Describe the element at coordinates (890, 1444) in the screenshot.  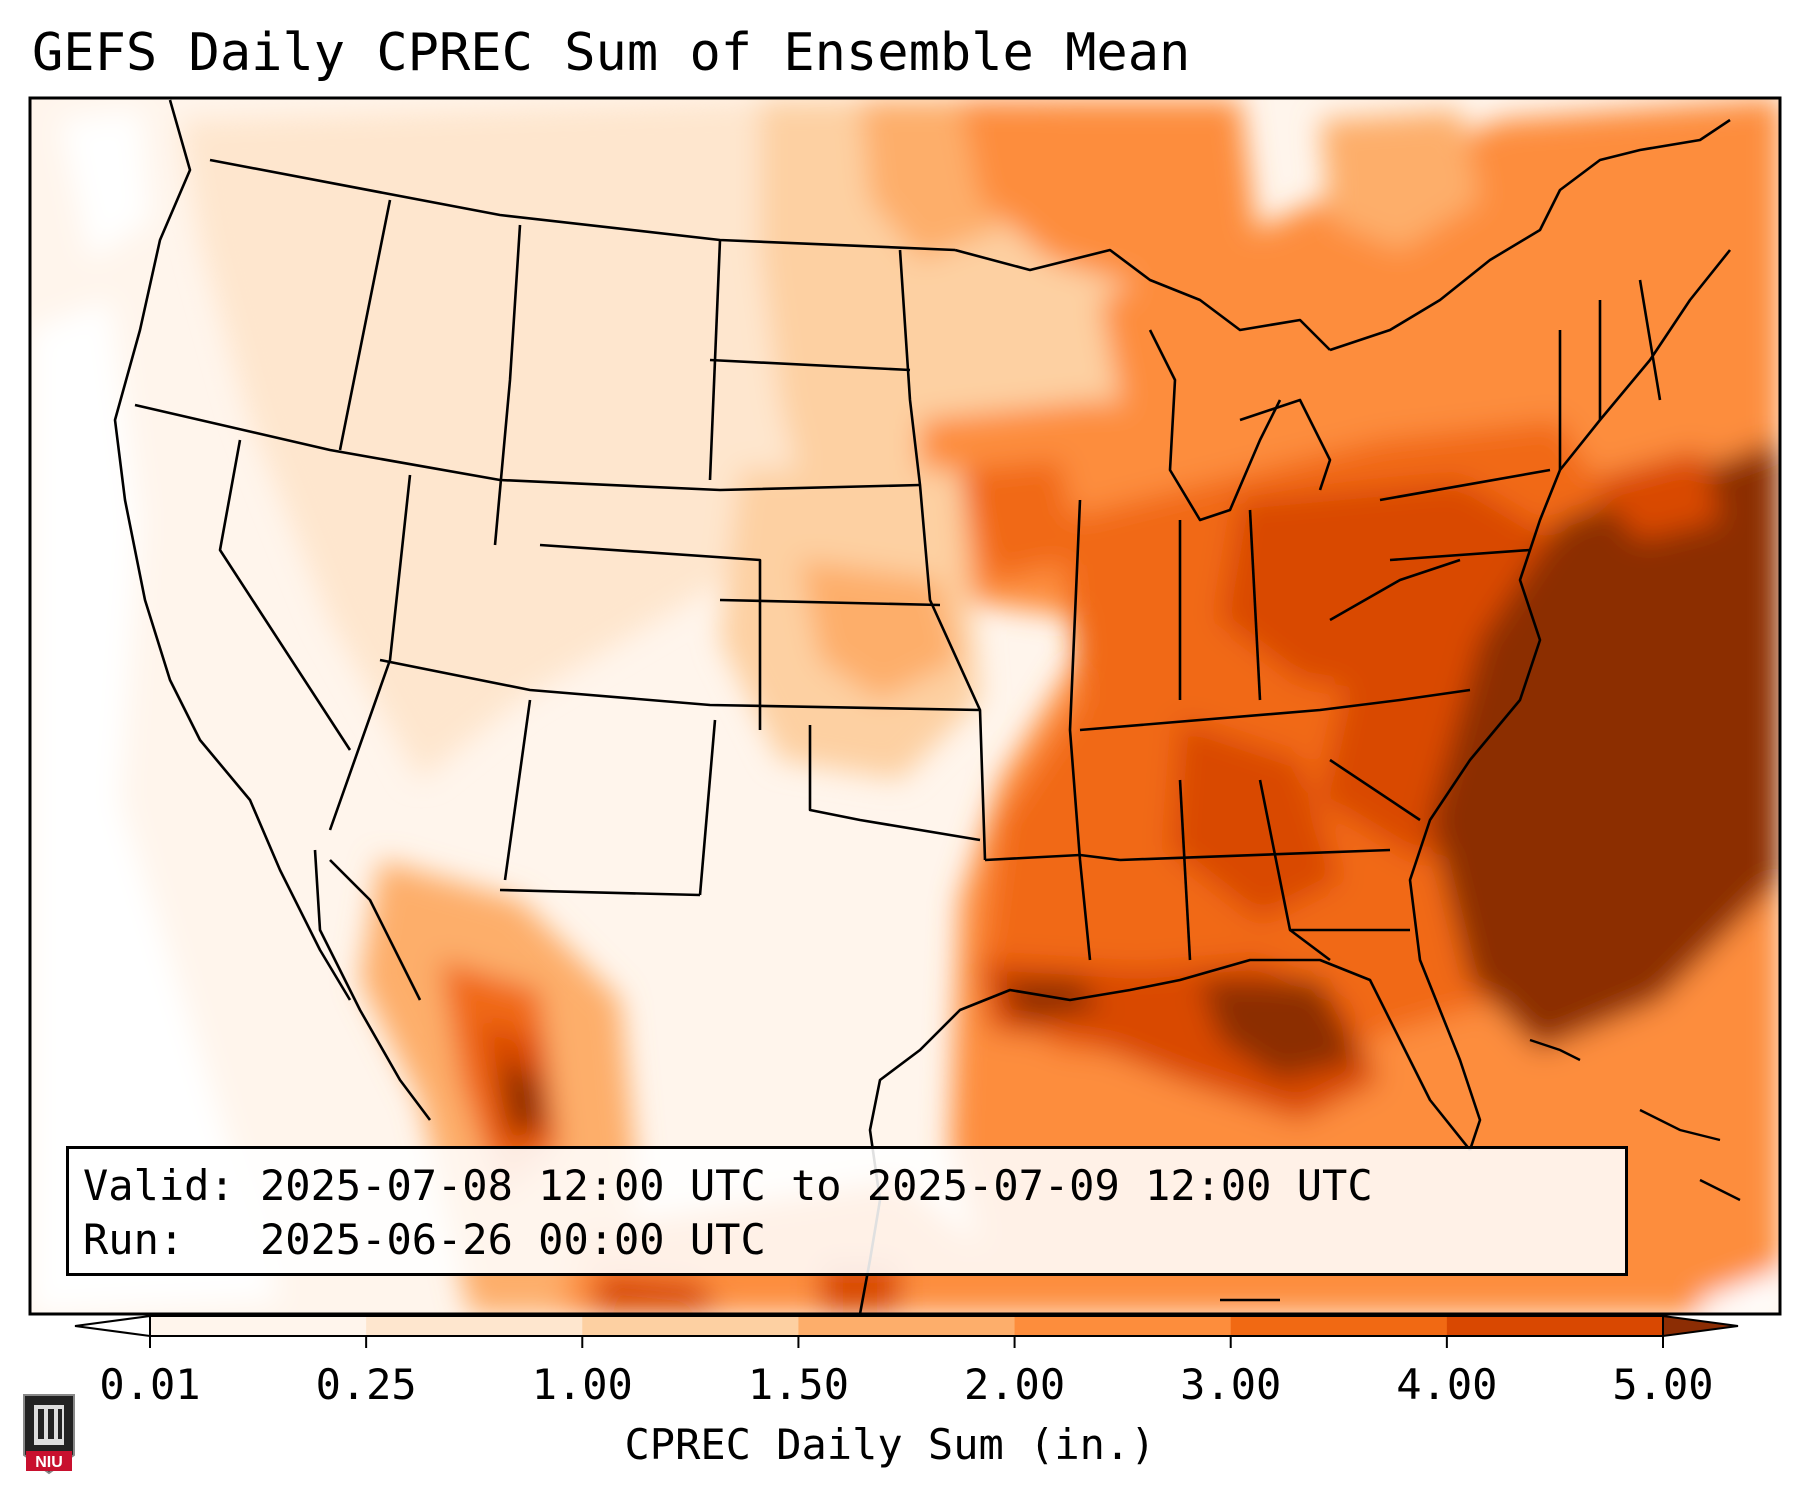
I see `colorbar-title: CPREC Daily Sum (in.)` at that location.